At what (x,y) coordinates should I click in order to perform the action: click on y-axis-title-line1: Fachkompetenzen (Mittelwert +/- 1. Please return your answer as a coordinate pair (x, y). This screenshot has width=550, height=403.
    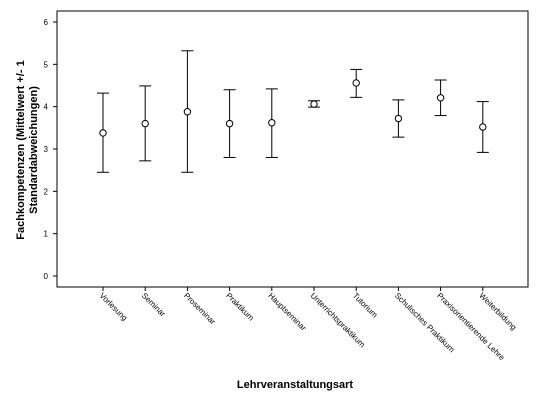
    Looking at the image, I should click on (21, 149).